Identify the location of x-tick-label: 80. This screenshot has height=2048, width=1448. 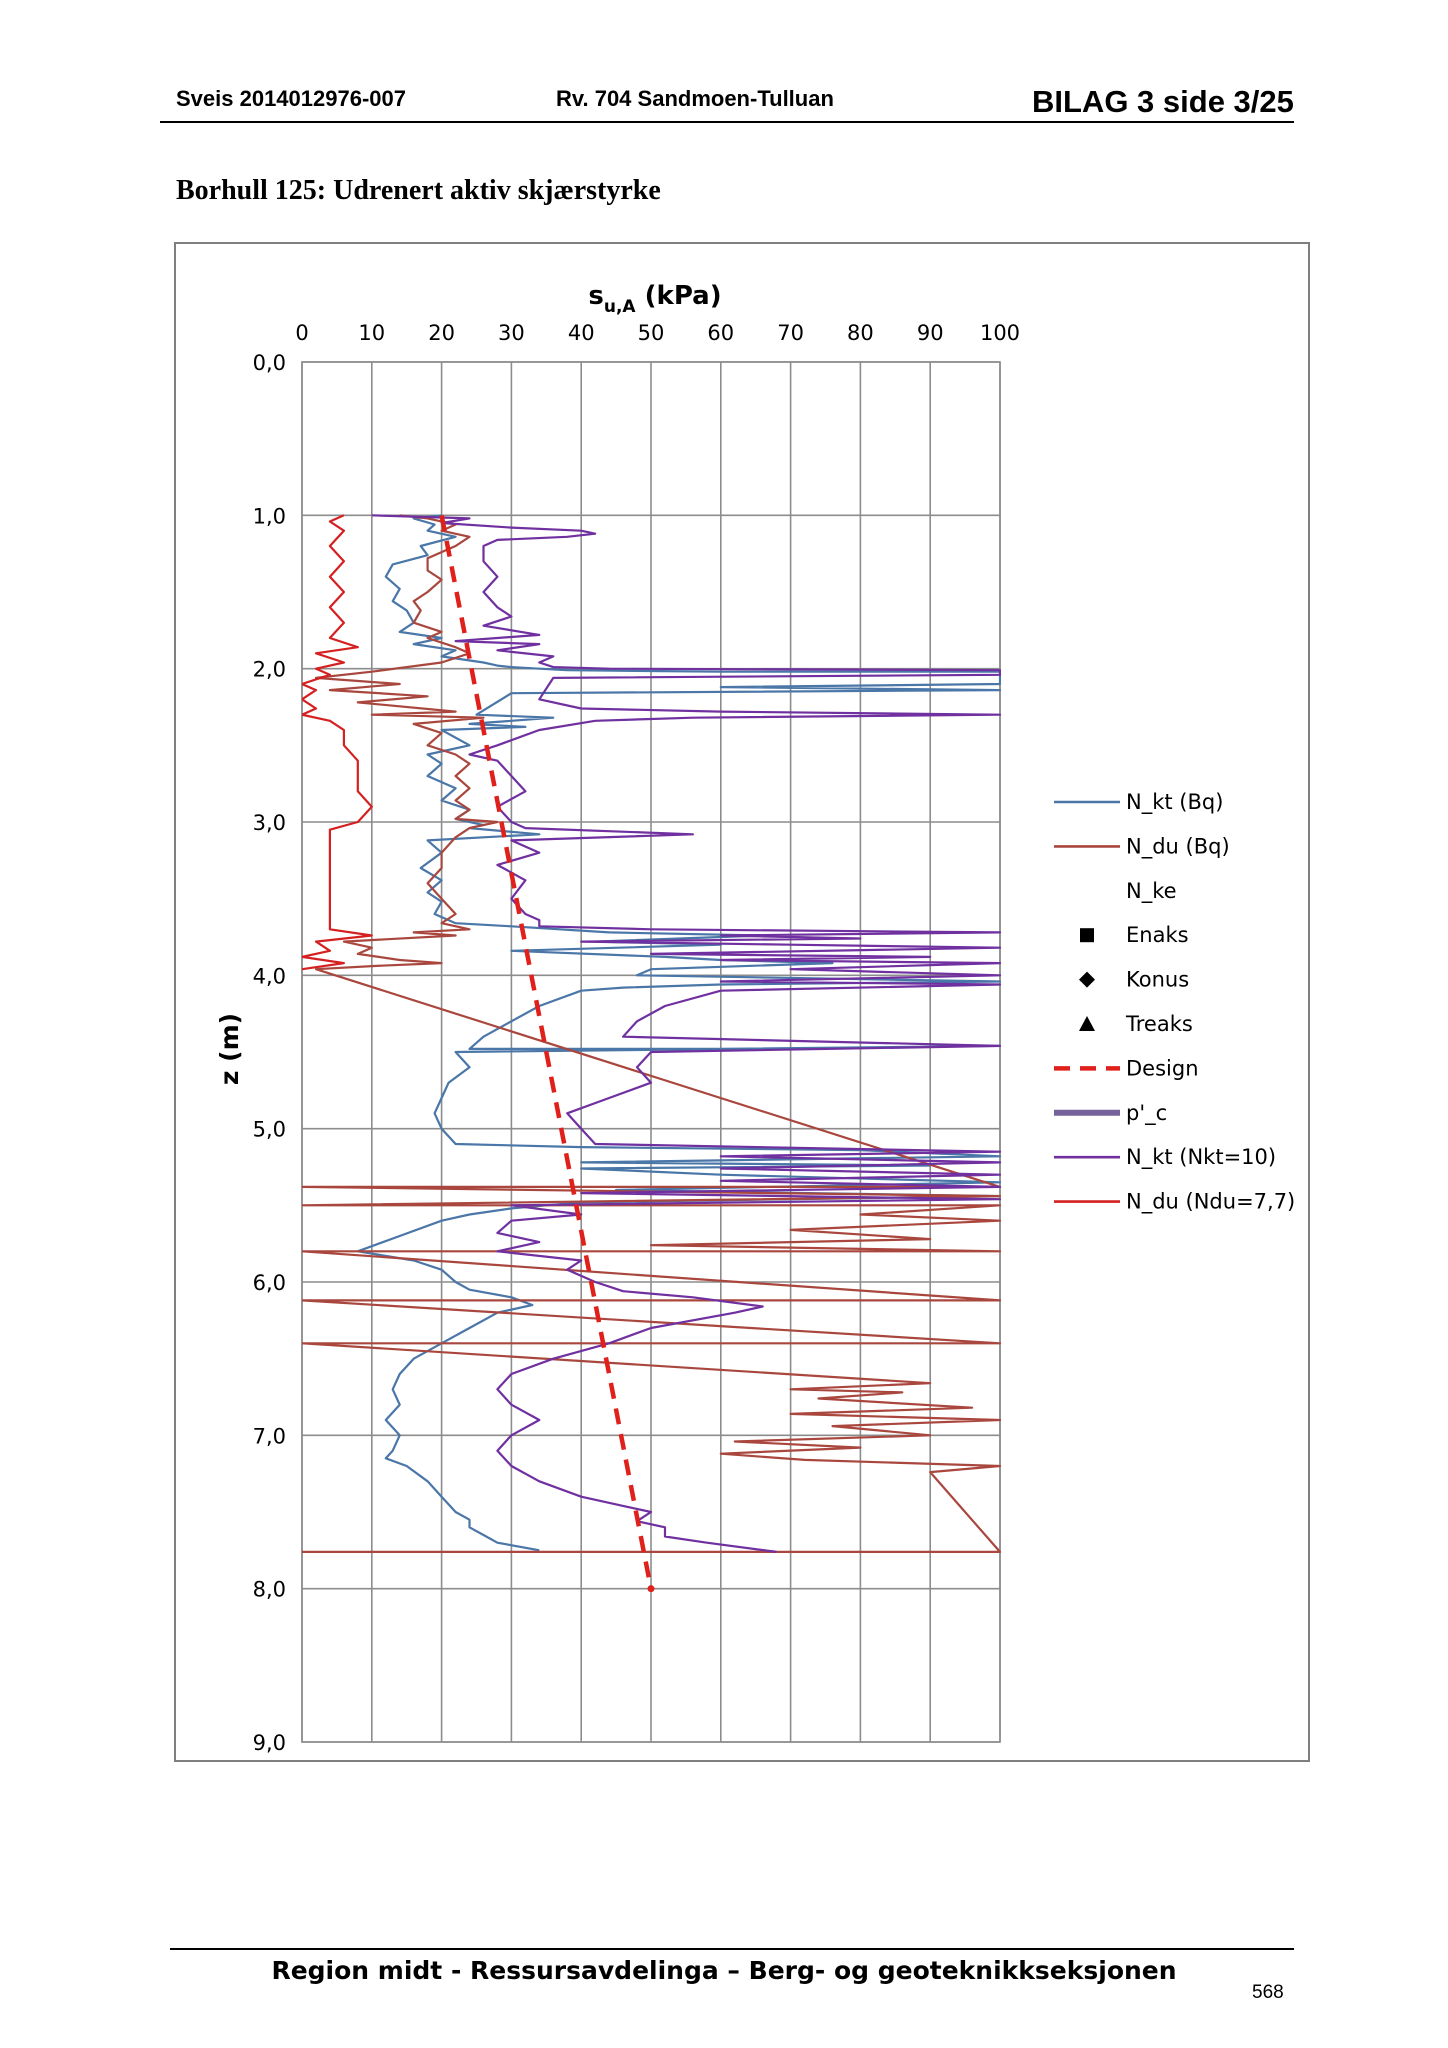
(860, 333).